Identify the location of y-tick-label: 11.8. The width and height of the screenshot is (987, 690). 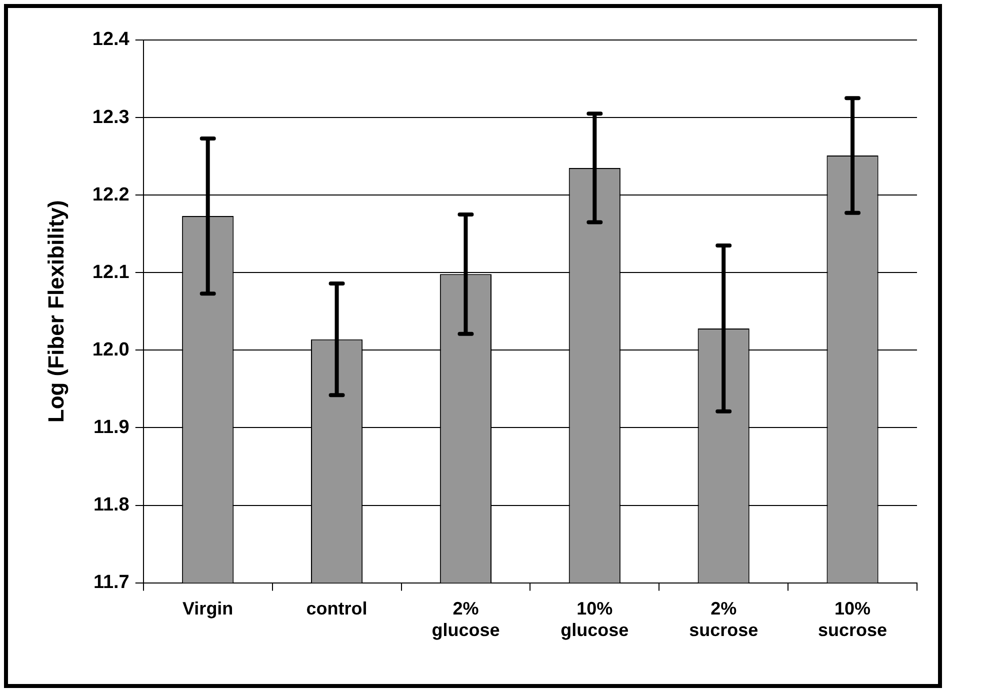
(111, 505).